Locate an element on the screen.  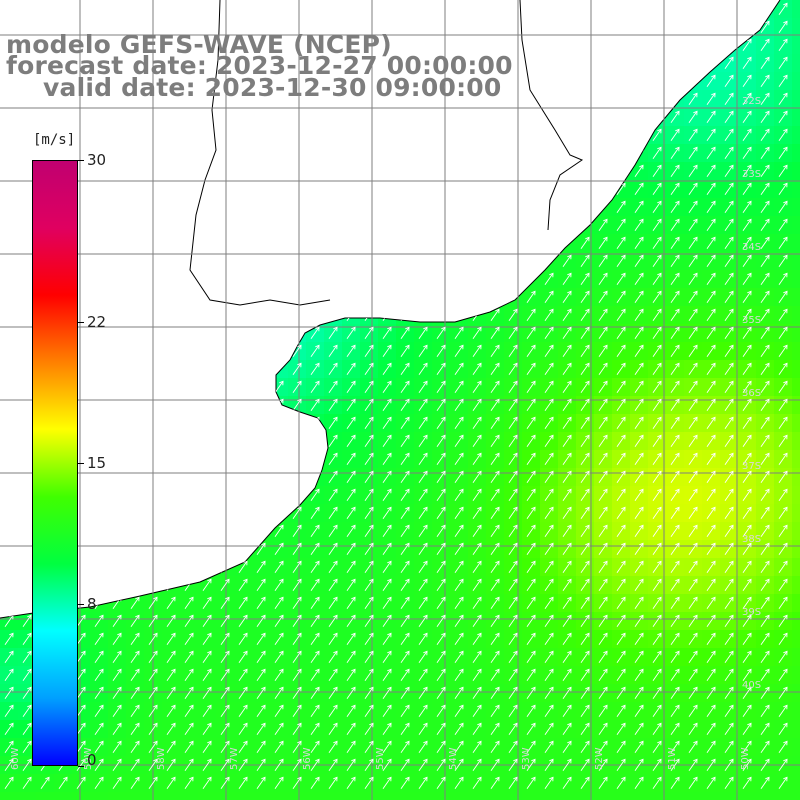
colorbar-tick-label: 8 is located at coordinates (92, 604).